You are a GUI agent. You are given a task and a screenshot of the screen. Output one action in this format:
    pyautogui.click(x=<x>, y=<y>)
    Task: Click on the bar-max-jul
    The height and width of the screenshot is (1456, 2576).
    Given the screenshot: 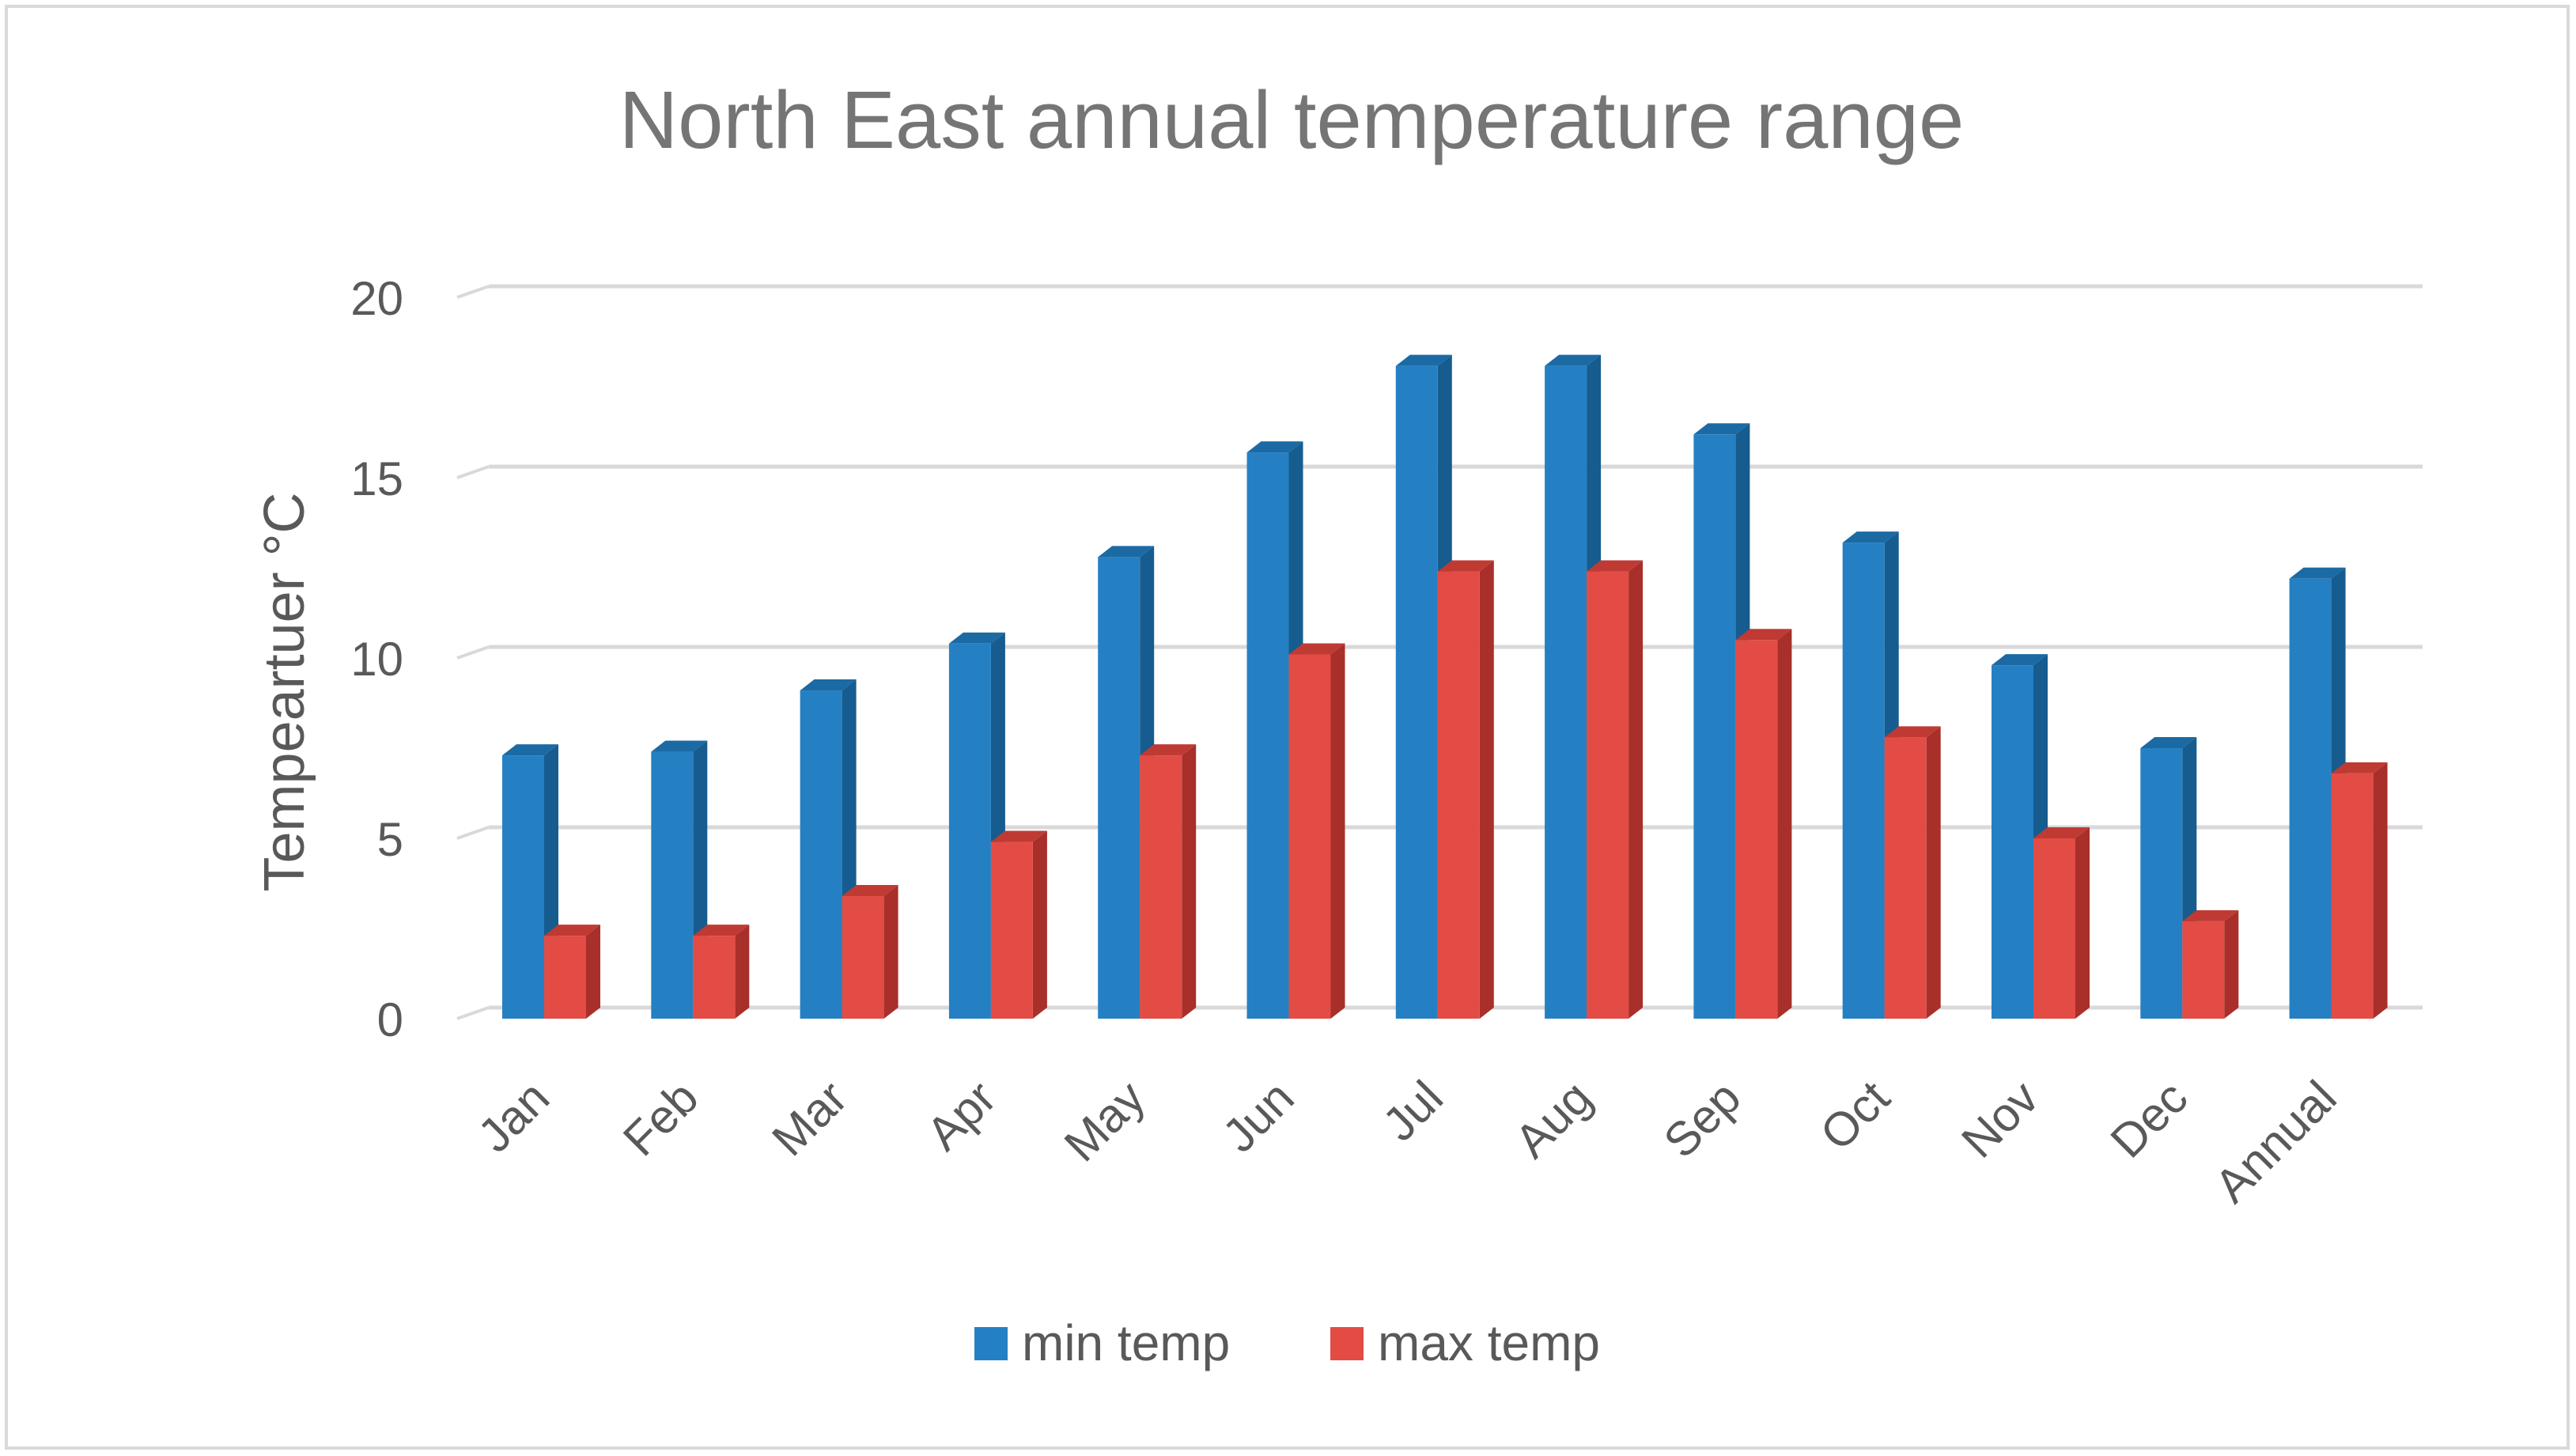 What is the action you would take?
    pyautogui.click(x=1466, y=789)
    